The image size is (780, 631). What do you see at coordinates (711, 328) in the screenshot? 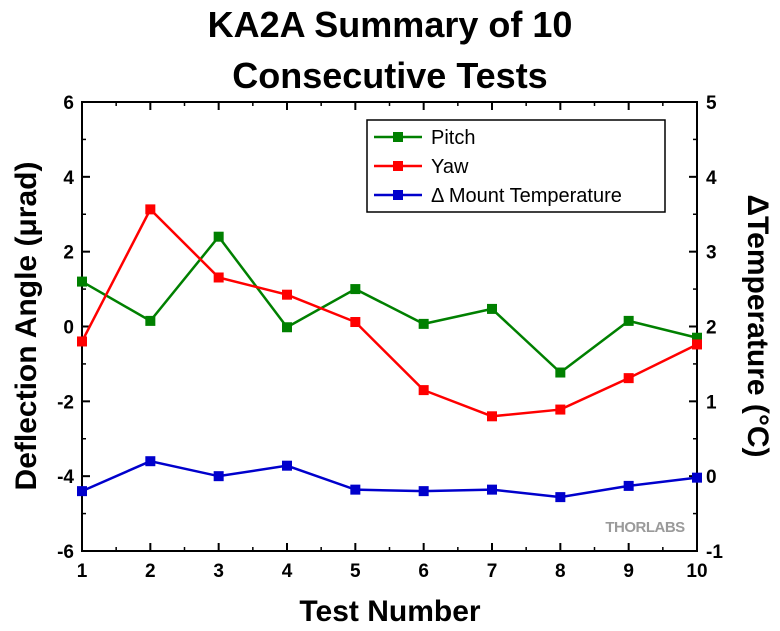
I see `y-right-tick-label: 2` at bounding box center [711, 328].